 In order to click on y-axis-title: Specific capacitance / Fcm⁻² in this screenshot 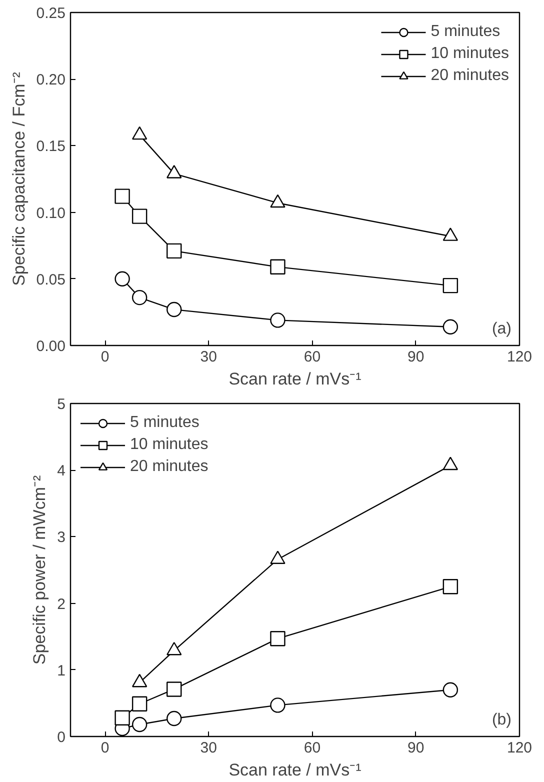, I will do `click(18, 179)`.